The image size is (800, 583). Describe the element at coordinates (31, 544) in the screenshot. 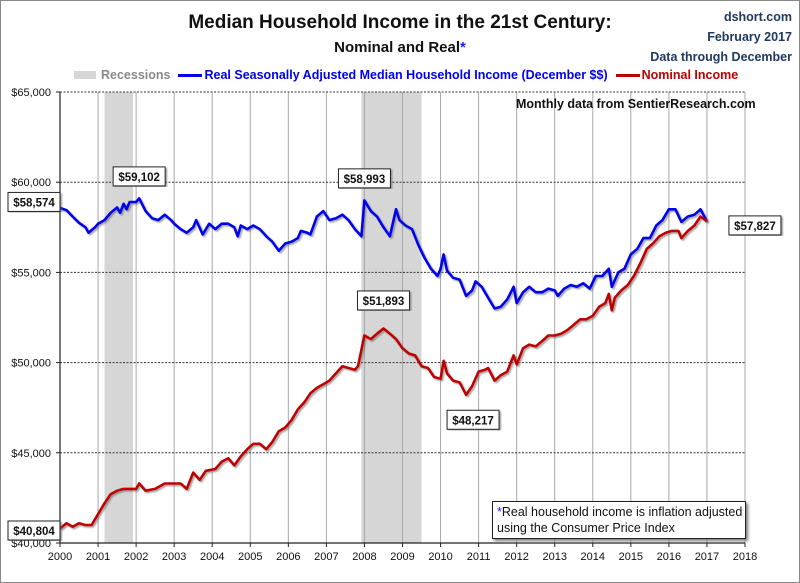

I see `y-tick-label: $40,000` at that location.